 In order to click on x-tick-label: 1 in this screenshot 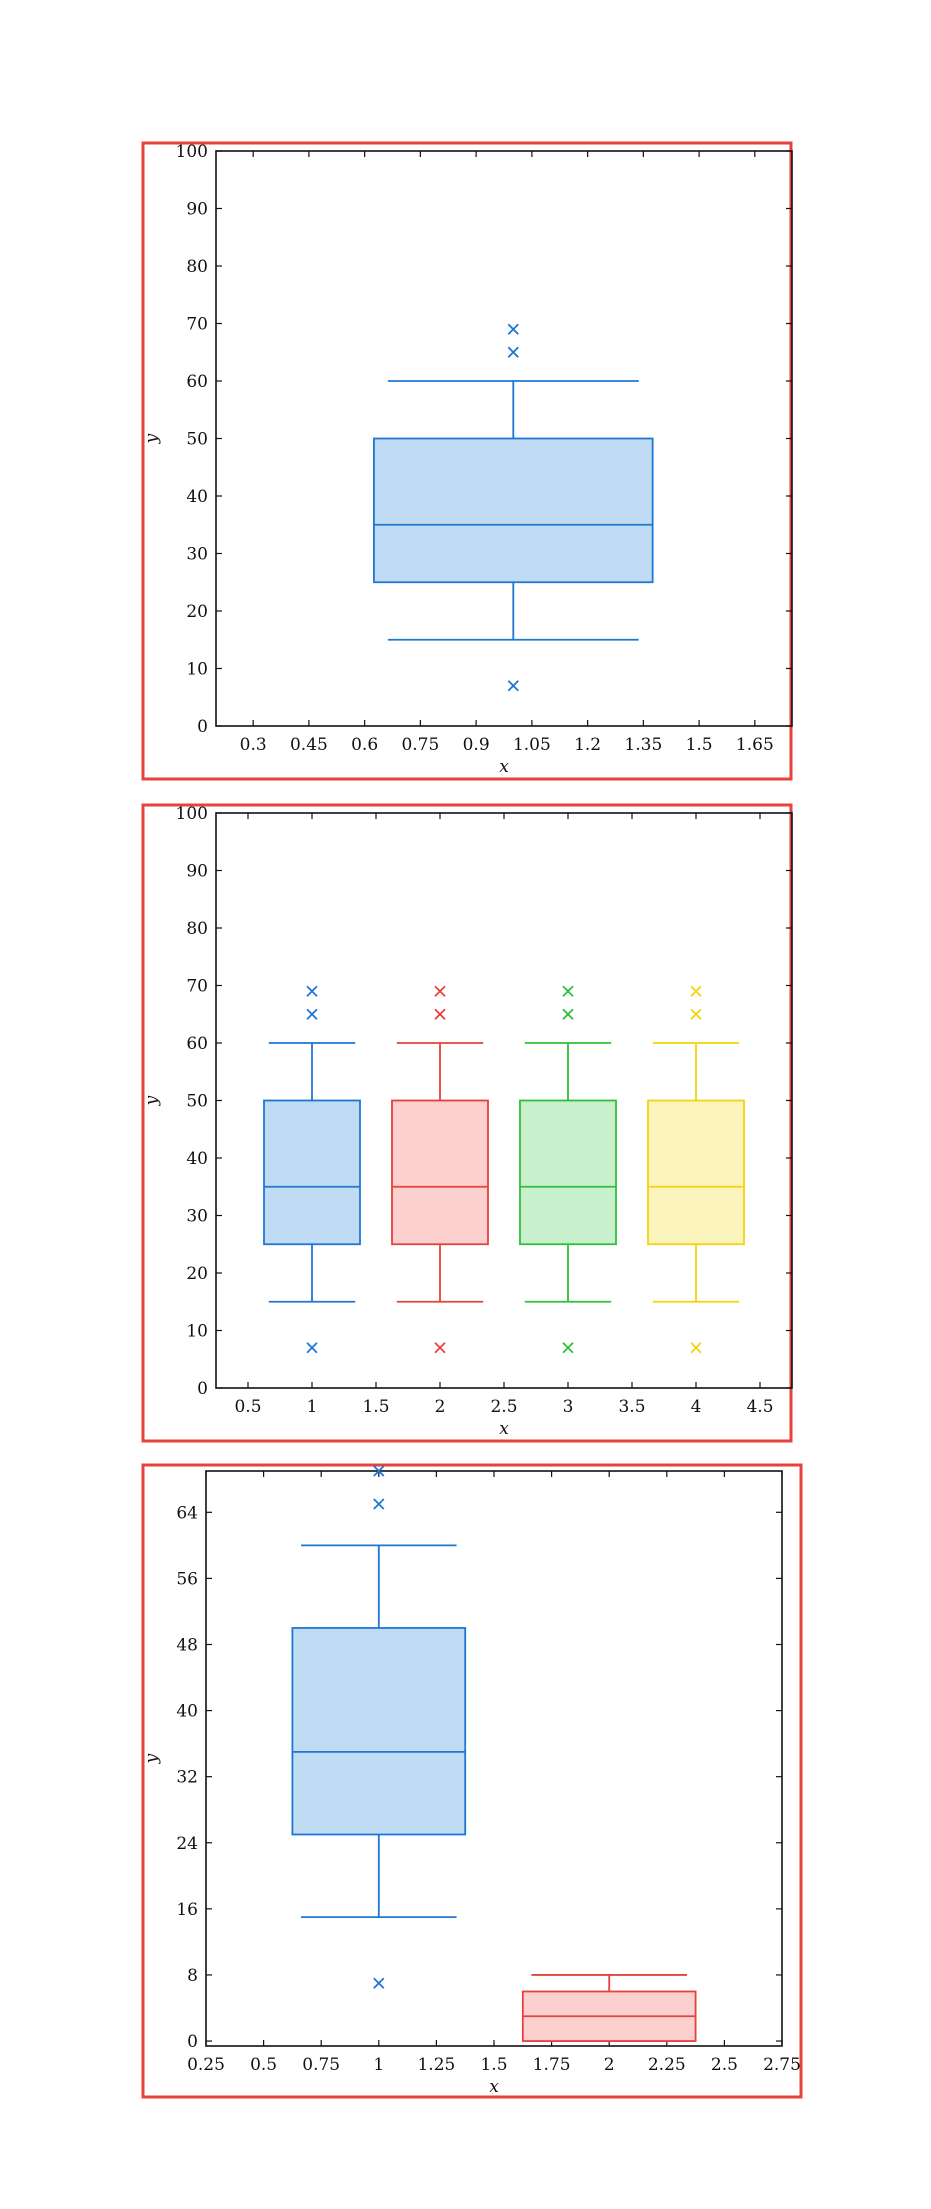, I will do `click(312, 1407)`.